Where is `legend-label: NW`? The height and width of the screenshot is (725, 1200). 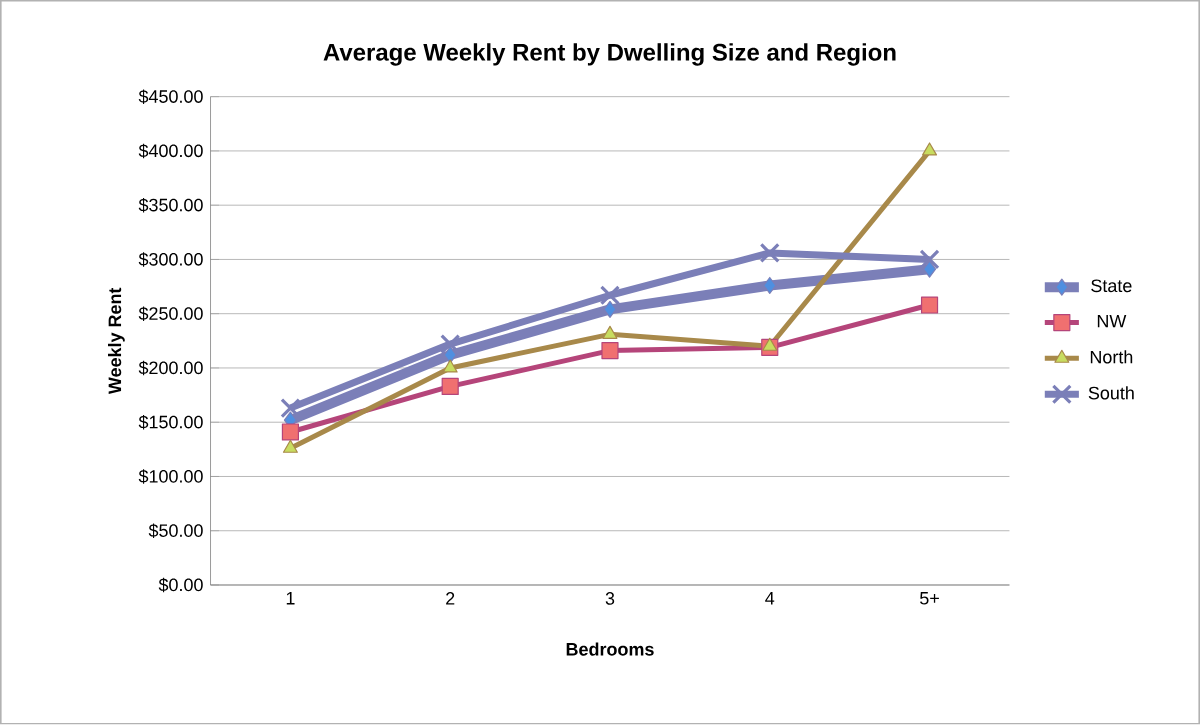 legend-label: NW is located at coordinates (1112, 321).